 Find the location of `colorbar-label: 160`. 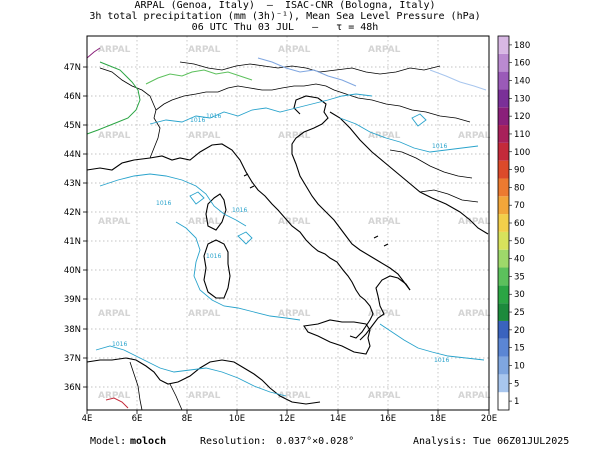

colorbar-label: 160 is located at coordinates (522, 64).